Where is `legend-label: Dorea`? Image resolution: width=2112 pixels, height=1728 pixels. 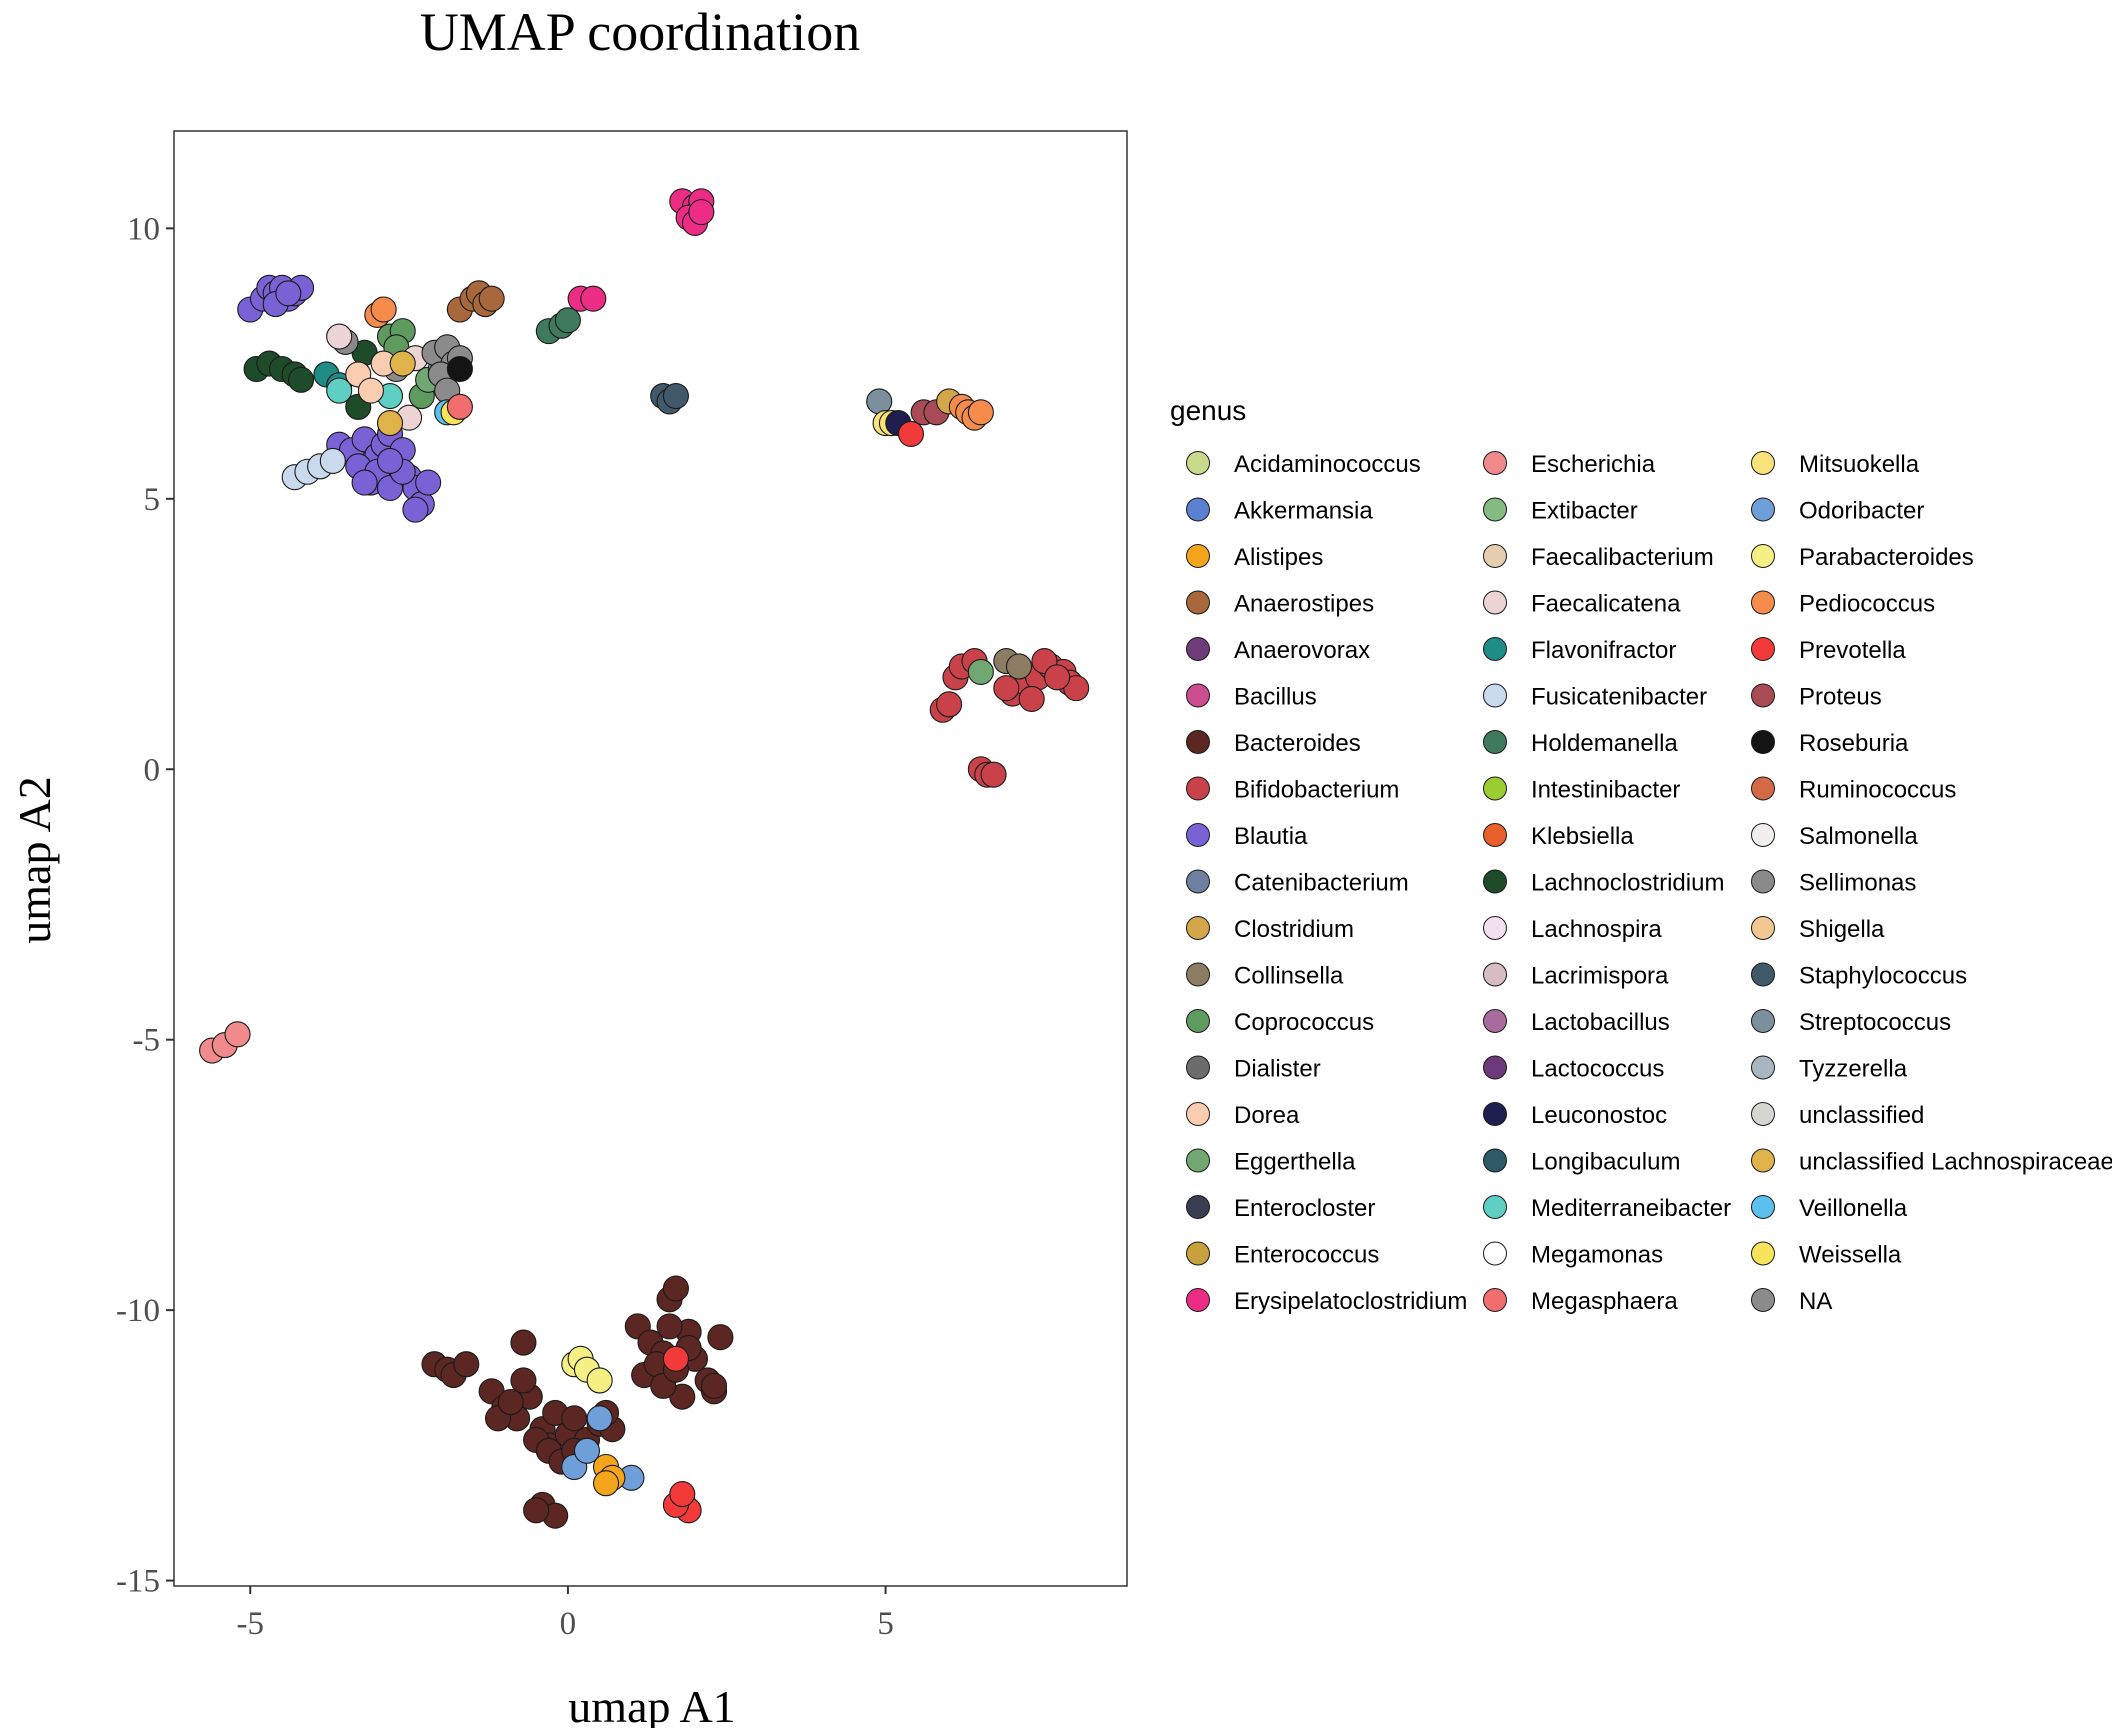
legend-label: Dorea is located at coordinates (1267, 1115).